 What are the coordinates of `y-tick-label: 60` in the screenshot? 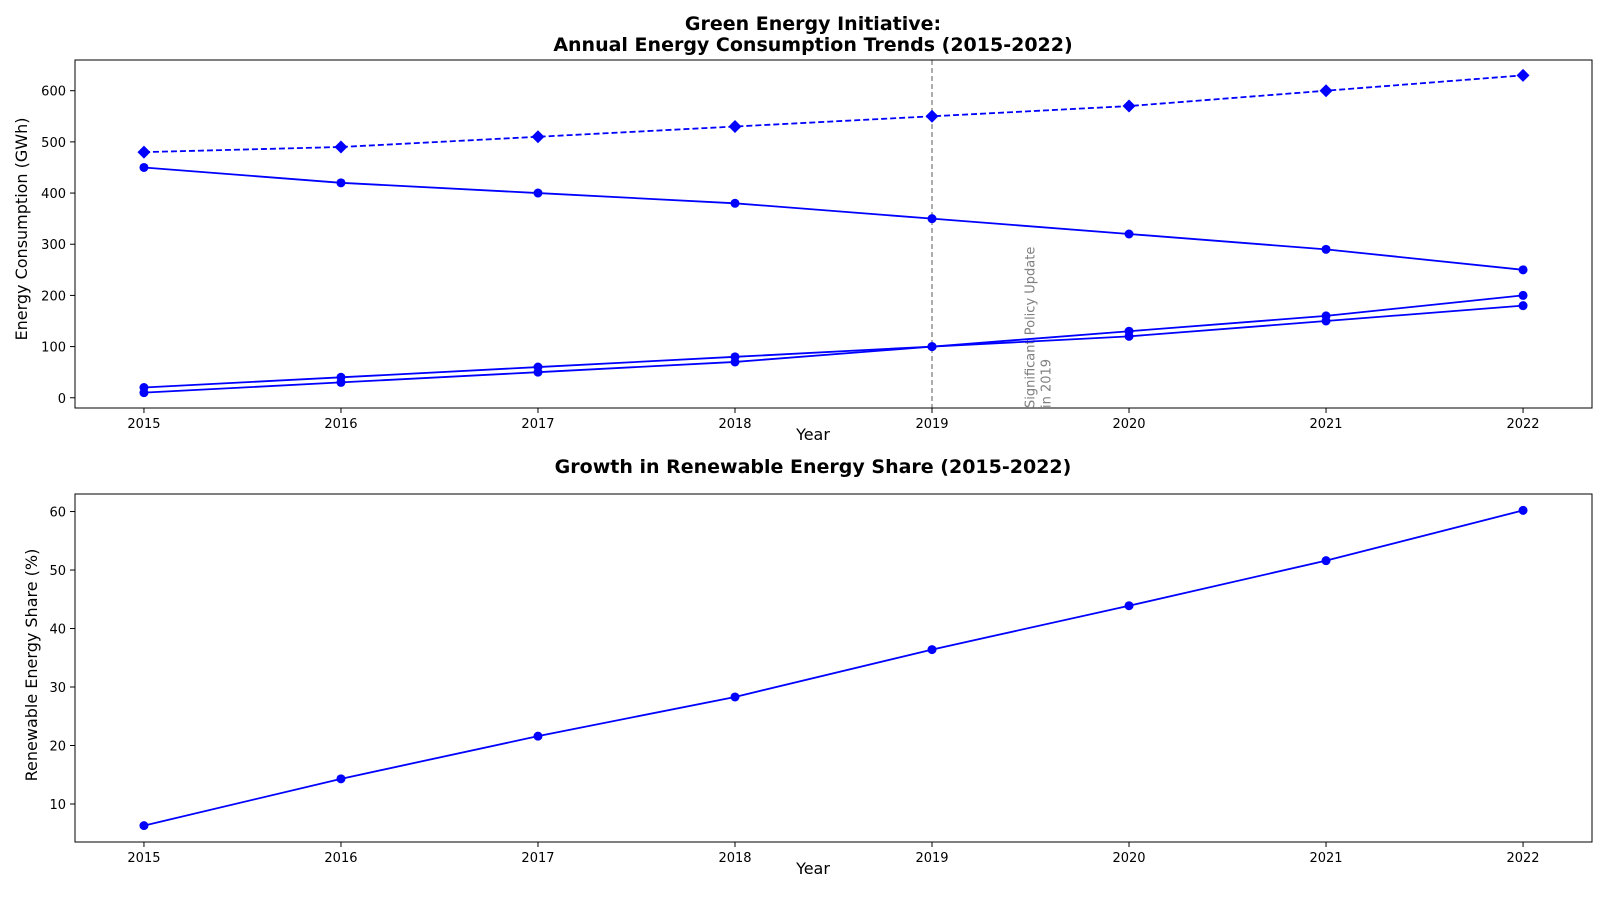 It's located at (57, 513).